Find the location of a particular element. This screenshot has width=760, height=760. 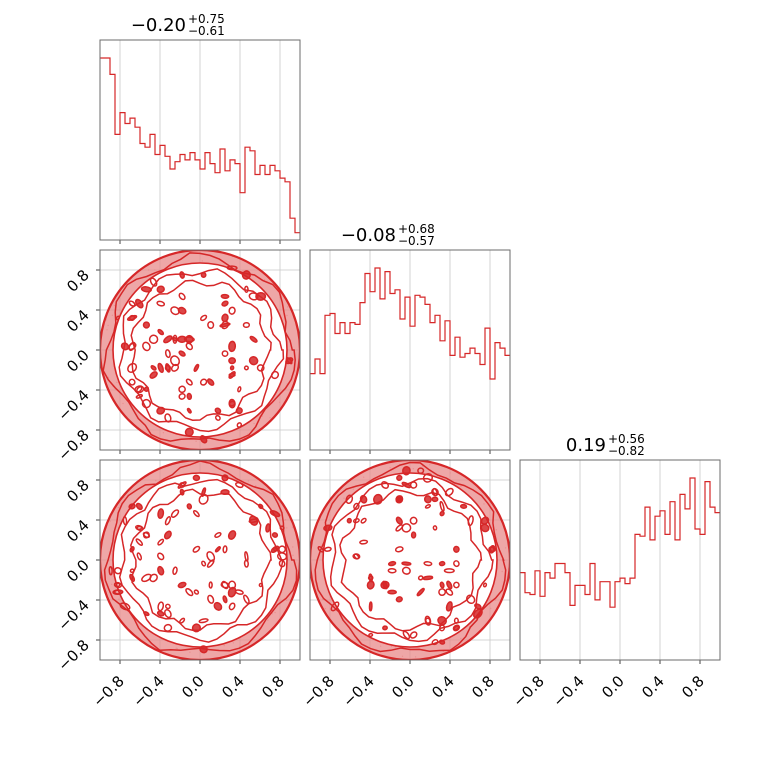

x-tick-label: −0.8 is located at coordinates (528, 691).